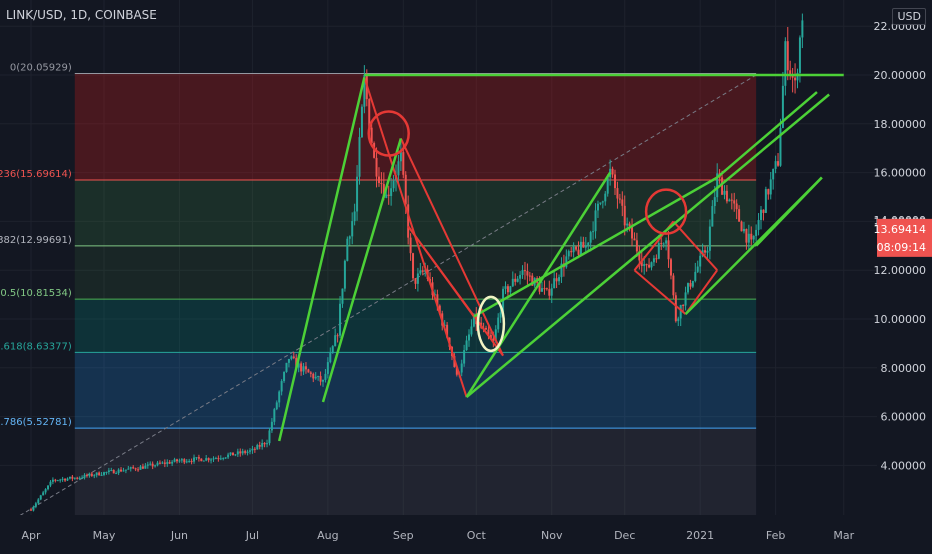 Image resolution: width=932 pixels, height=554 pixels. I want to click on x-tick-label: 2021, so click(700, 535).